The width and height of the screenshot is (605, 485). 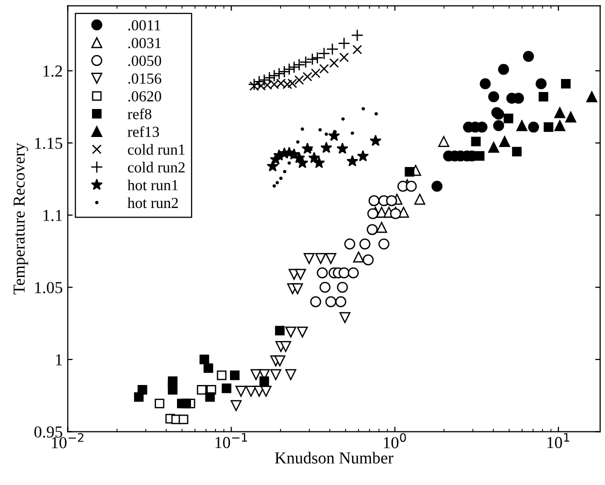 What do you see at coordinates (59, 360) in the screenshot?
I see `y-tick-label: 1` at bounding box center [59, 360].